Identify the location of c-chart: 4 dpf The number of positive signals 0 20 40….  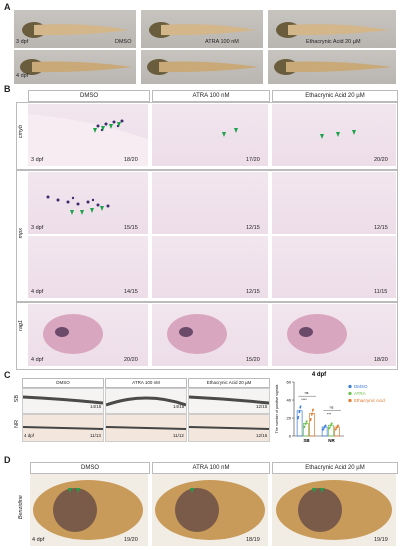
(330, 407).